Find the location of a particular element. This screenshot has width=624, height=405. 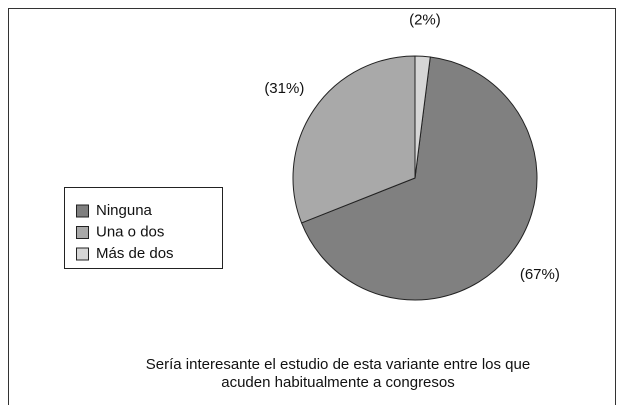

legend-label: Más de dos is located at coordinates (135, 253).